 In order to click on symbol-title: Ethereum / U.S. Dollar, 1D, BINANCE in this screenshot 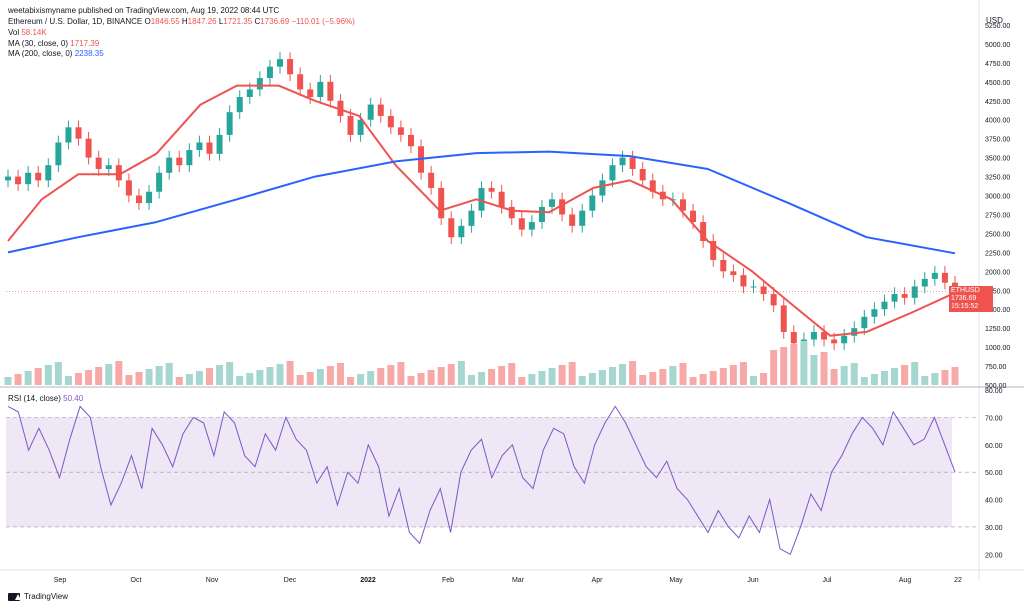, I will do `click(75, 21)`.